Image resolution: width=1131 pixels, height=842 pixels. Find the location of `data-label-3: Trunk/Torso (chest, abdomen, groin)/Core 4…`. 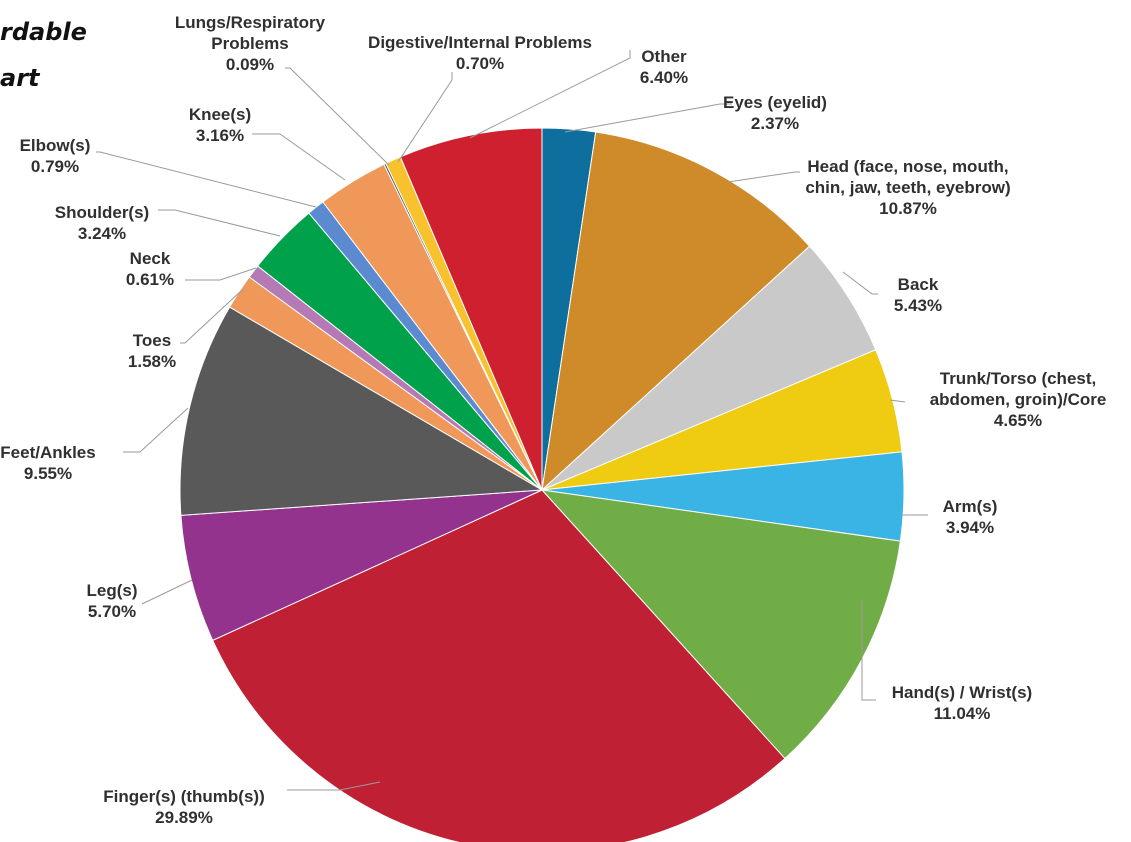

data-label-3: Trunk/Torso (chest, abdomen, groin)/Core 4… is located at coordinates (1018, 399).